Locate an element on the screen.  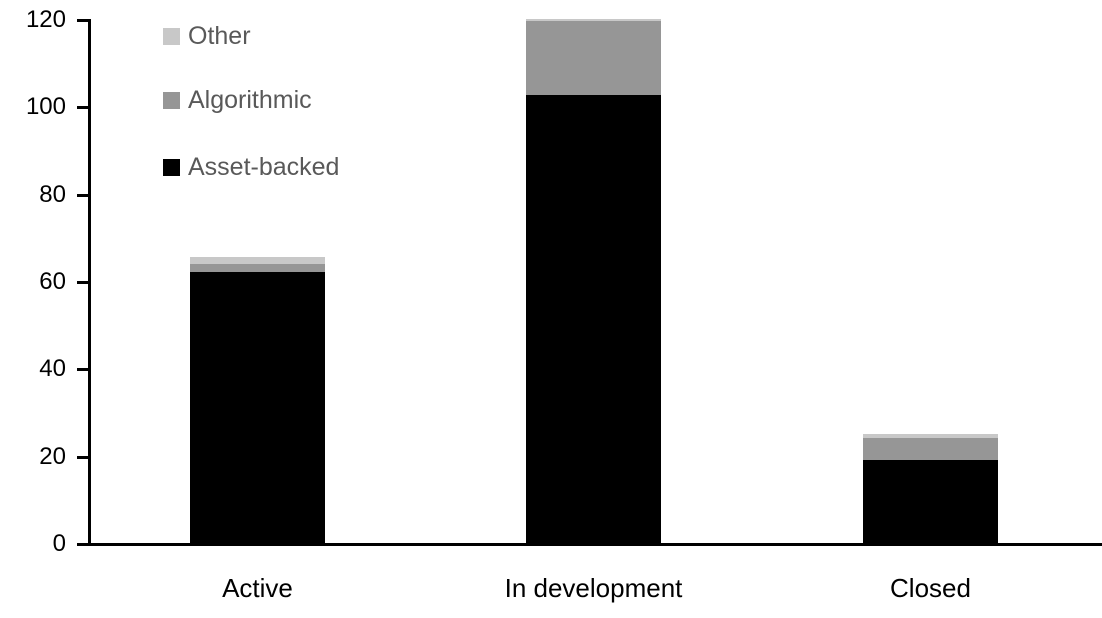
bar-in-development is located at coordinates (593, 281).